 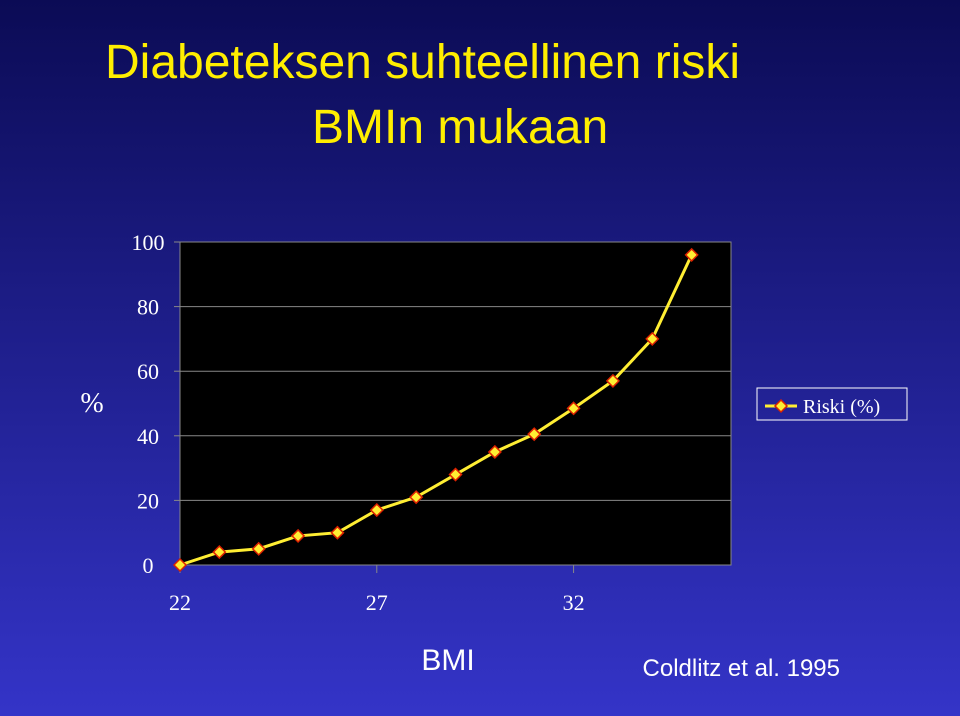 What do you see at coordinates (447, 660) in the screenshot?
I see `x-axis-label: BMI` at bounding box center [447, 660].